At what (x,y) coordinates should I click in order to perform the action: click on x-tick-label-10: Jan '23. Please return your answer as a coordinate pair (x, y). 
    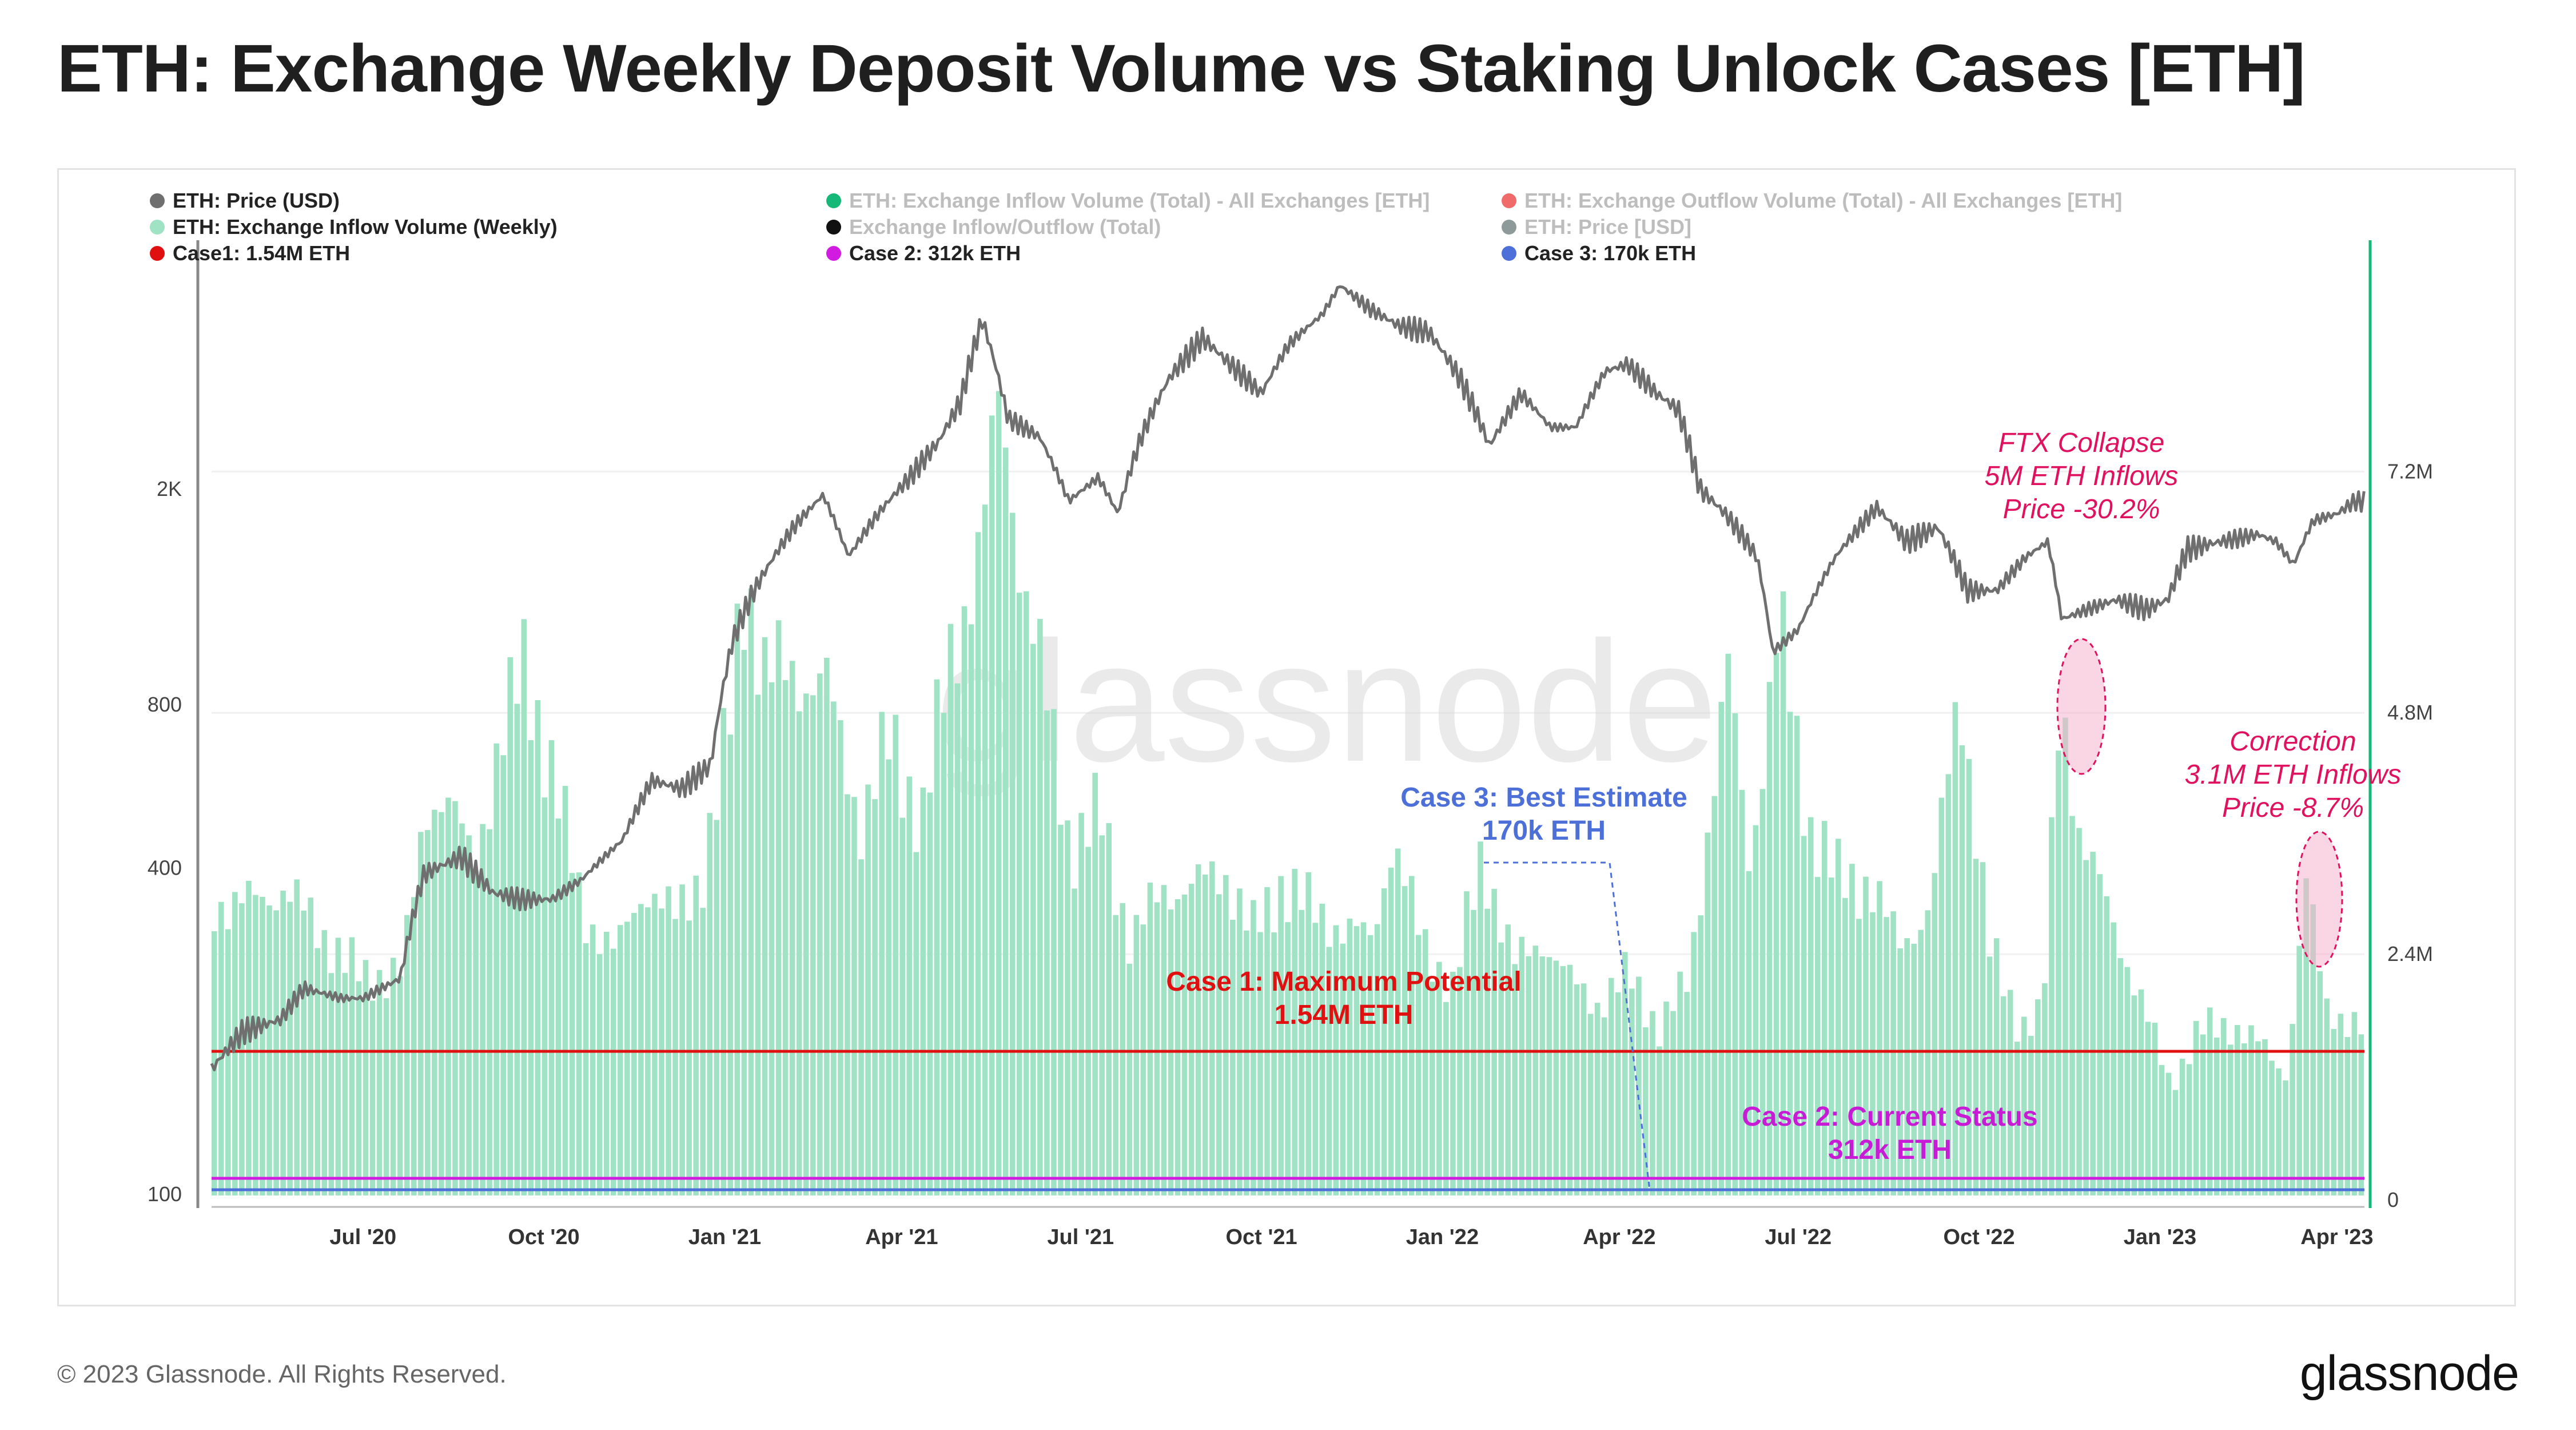
    Looking at the image, I should click on (2160, 1237).